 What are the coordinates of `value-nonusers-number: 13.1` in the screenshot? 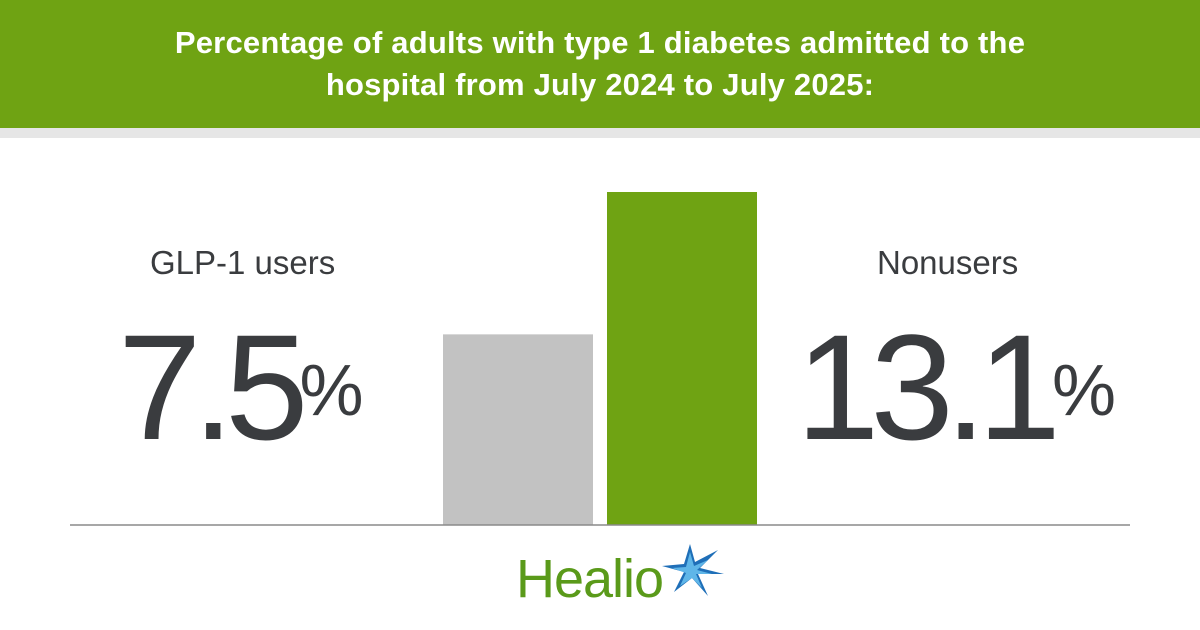 It's located at (928, 387).